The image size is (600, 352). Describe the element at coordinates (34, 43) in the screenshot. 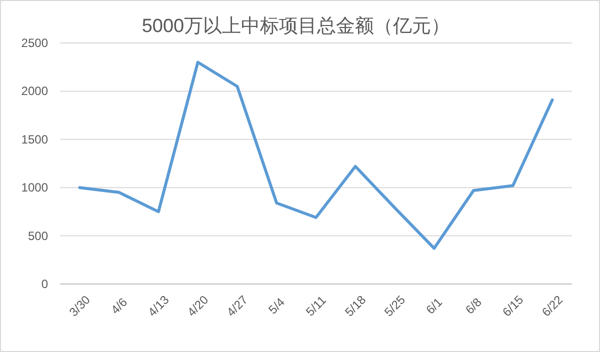

I see `y-tick-label: 2500` at that location.